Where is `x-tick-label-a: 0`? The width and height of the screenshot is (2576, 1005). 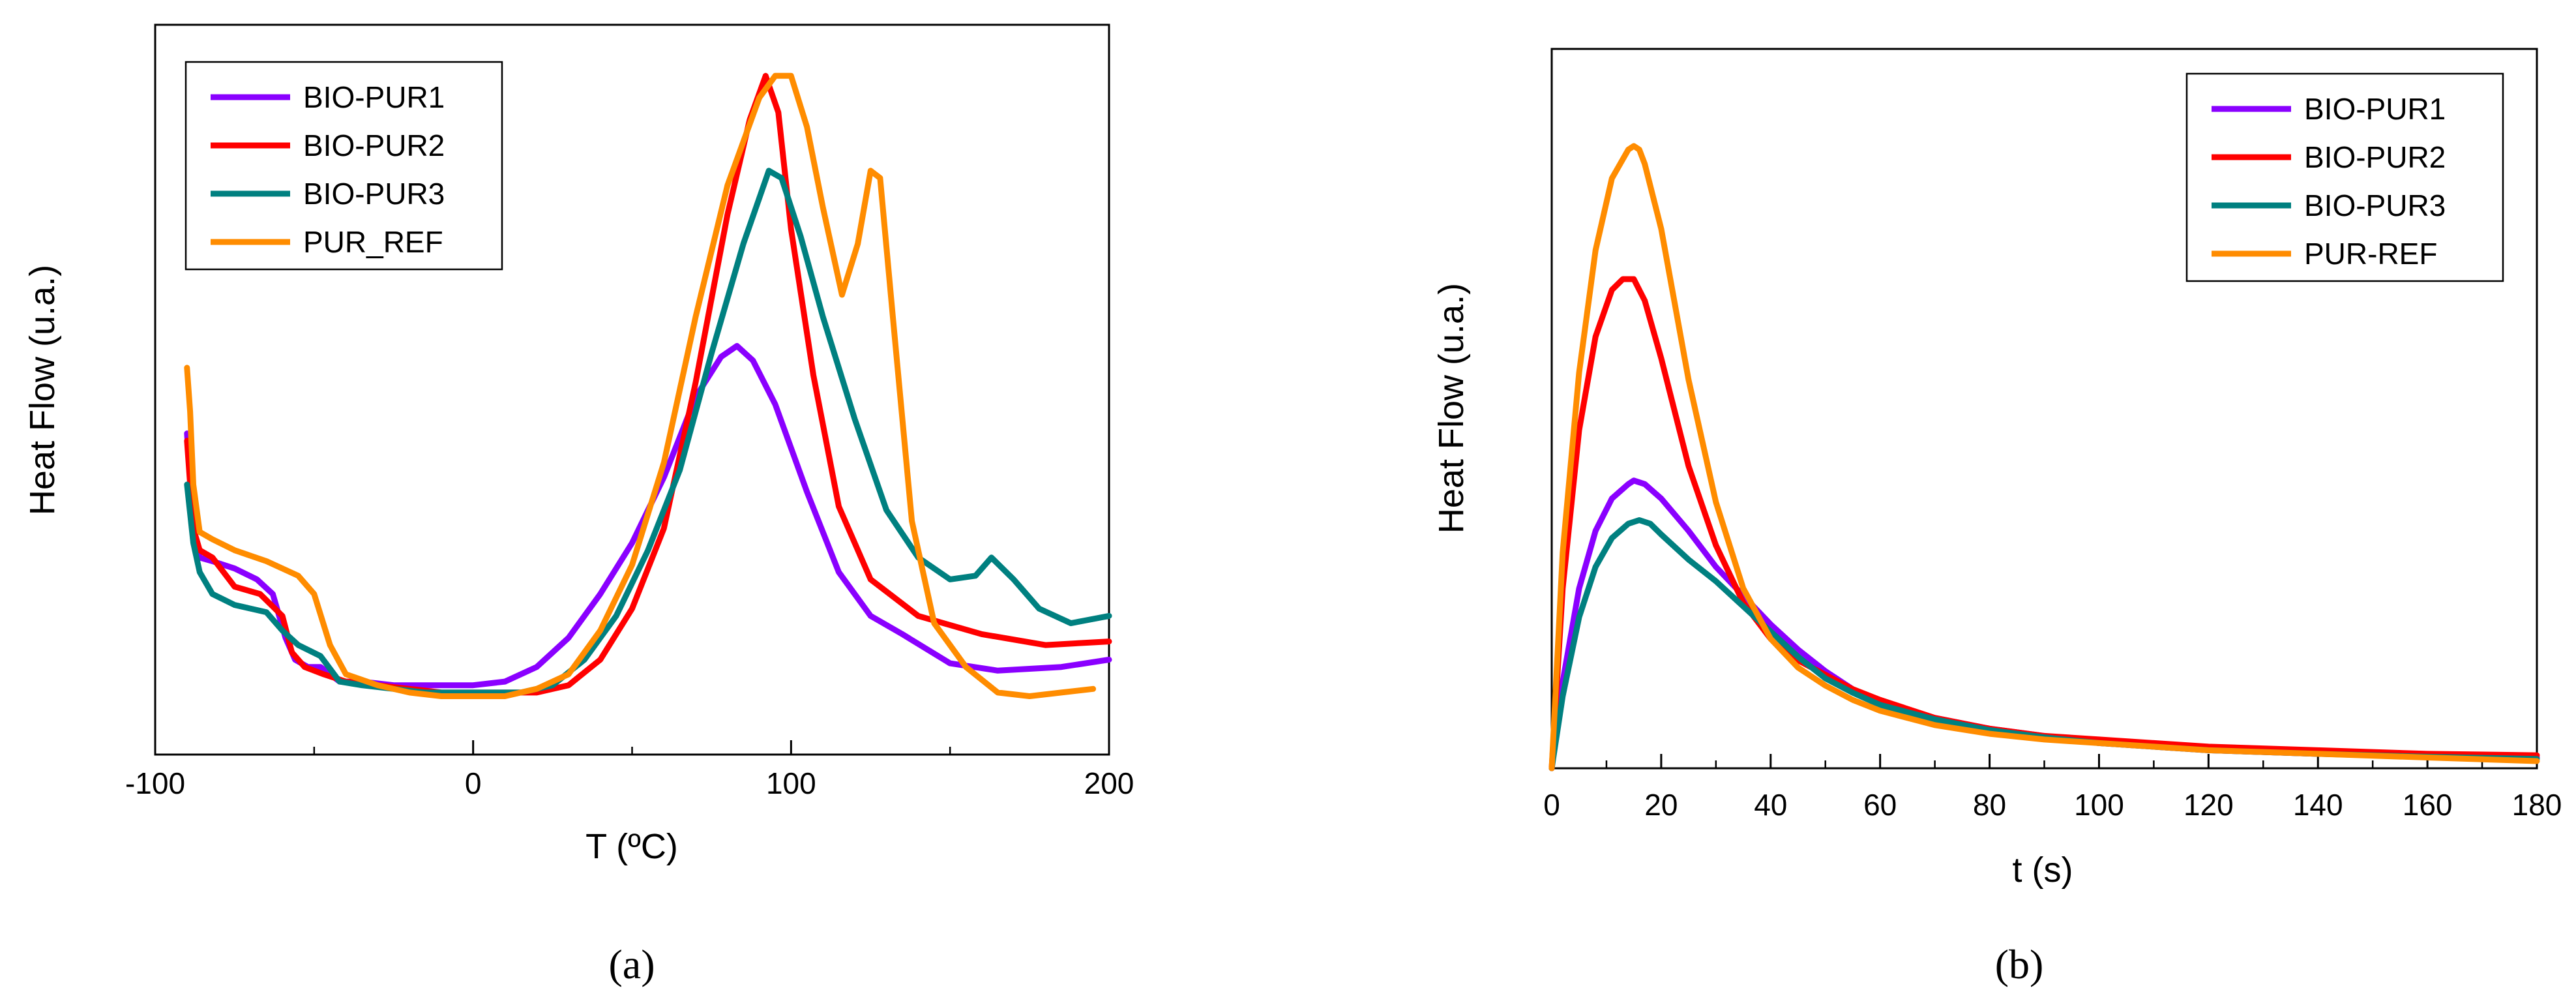 x-tick-label-a: 0 is located at coordinates (473, 783).